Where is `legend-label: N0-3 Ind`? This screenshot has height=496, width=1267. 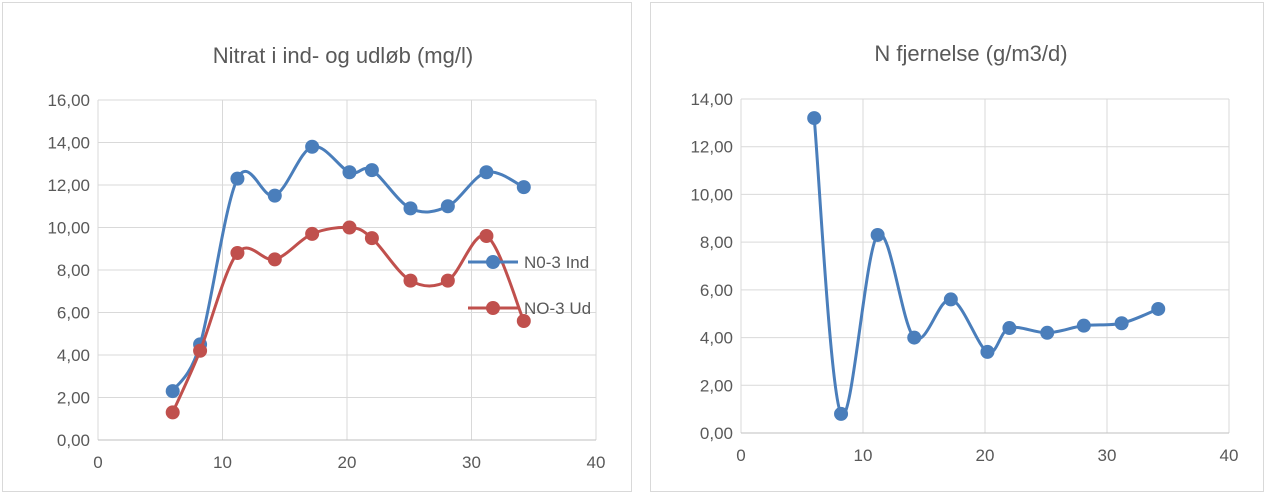 legend-label: N0-3 Ind is located at coordinates (556, 262).